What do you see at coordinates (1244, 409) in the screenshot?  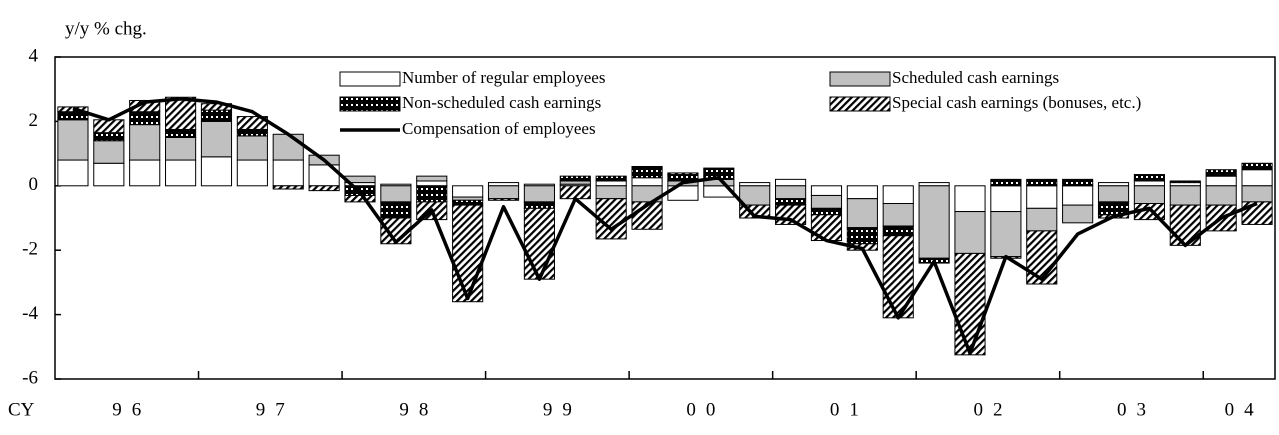 I see `year-label: 04` at bounding box center [1244, 409].